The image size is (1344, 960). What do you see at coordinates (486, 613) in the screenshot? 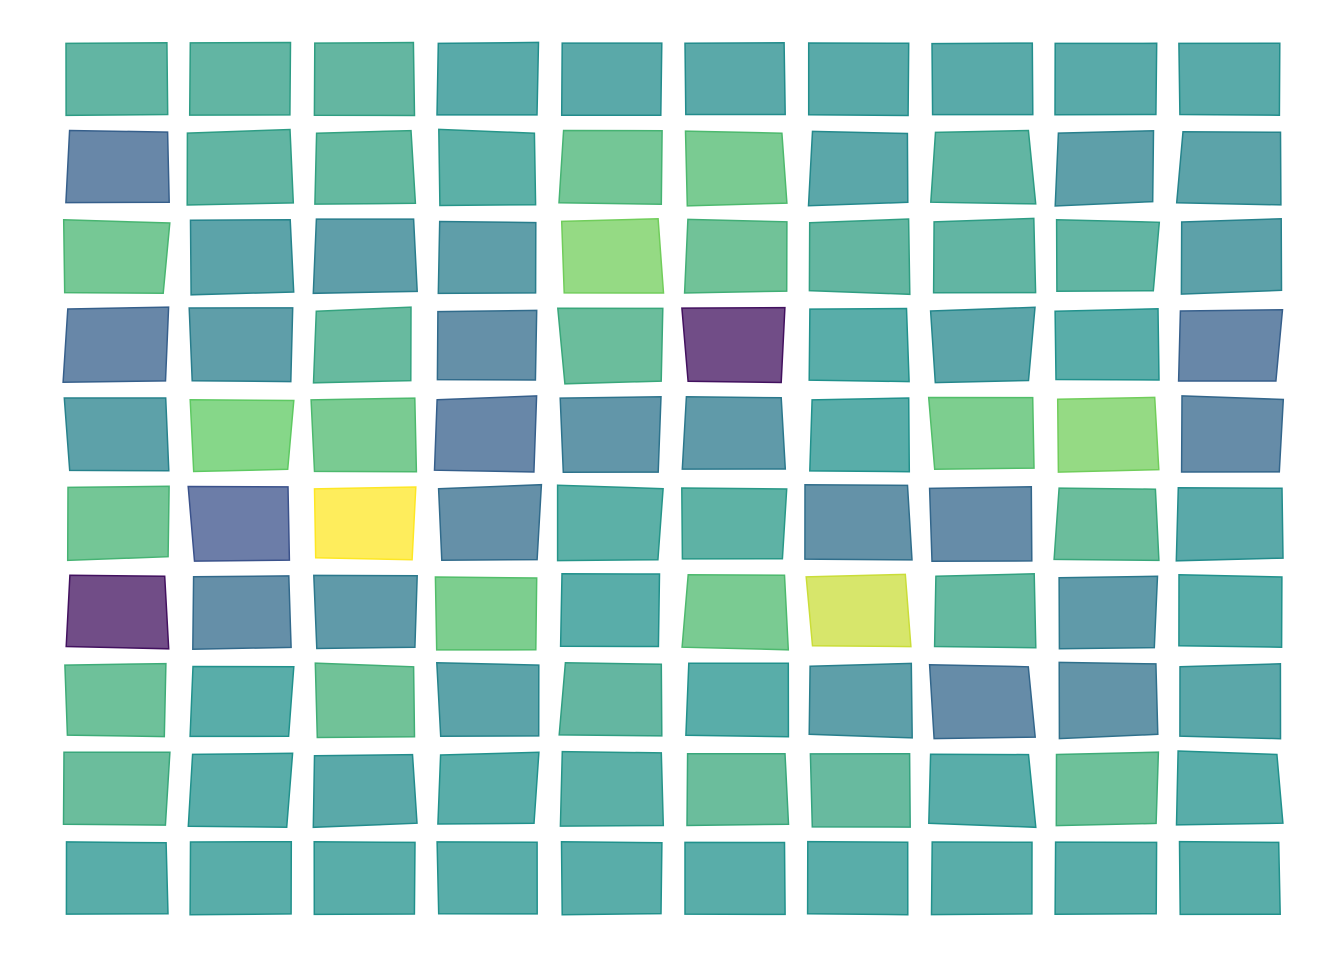
I see `cell-r6-c3` at bounding box center [486, 613].